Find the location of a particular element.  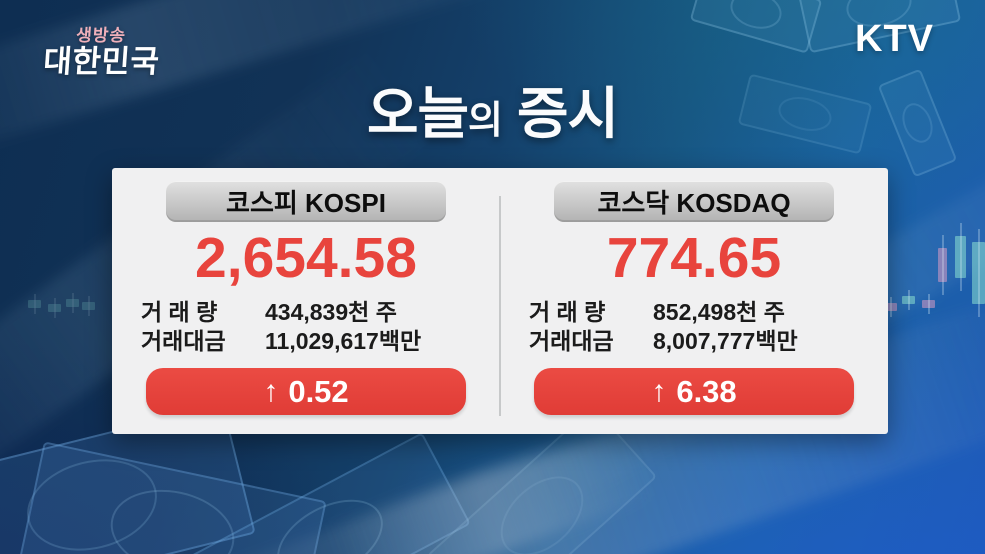

program-logo-line2: 대한민국 is located at coordinates (101, 61).